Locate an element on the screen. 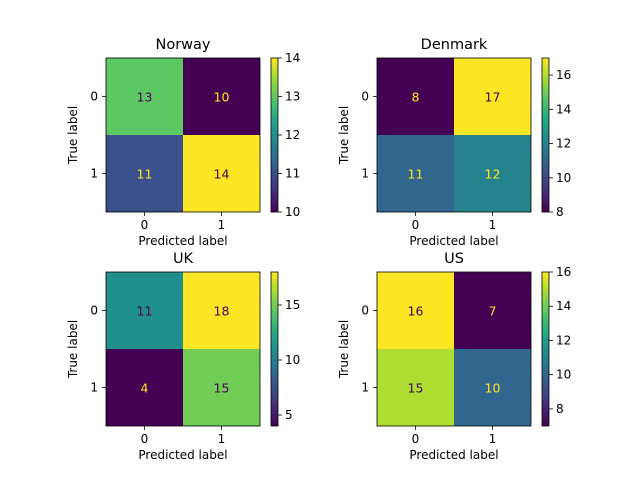  cell-value-label: 16 is located at coordinates (416, 311).